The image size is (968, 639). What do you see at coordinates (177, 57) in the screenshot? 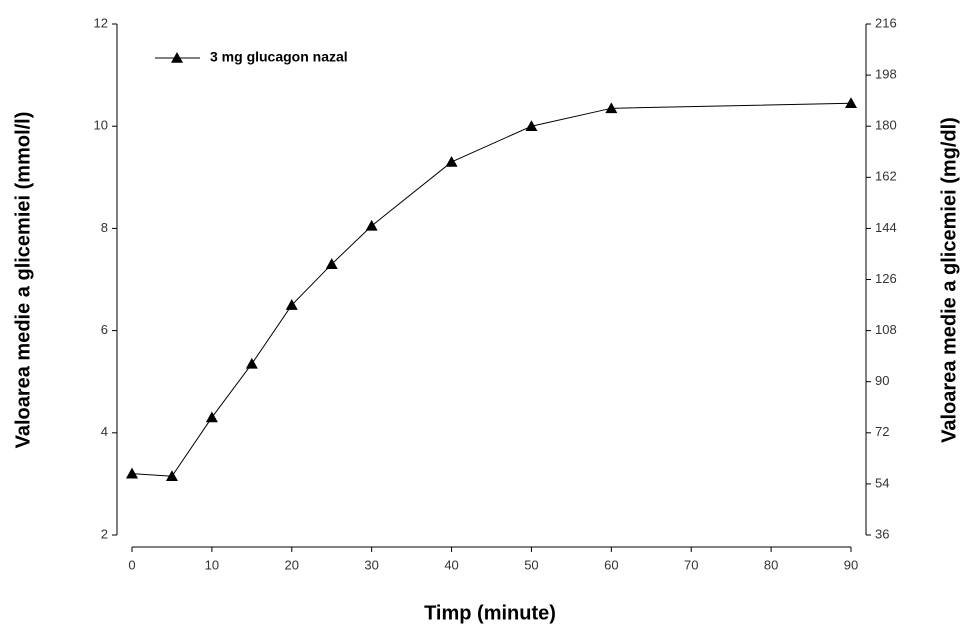
I see `legend-marker` at bounding box center [177, 57].